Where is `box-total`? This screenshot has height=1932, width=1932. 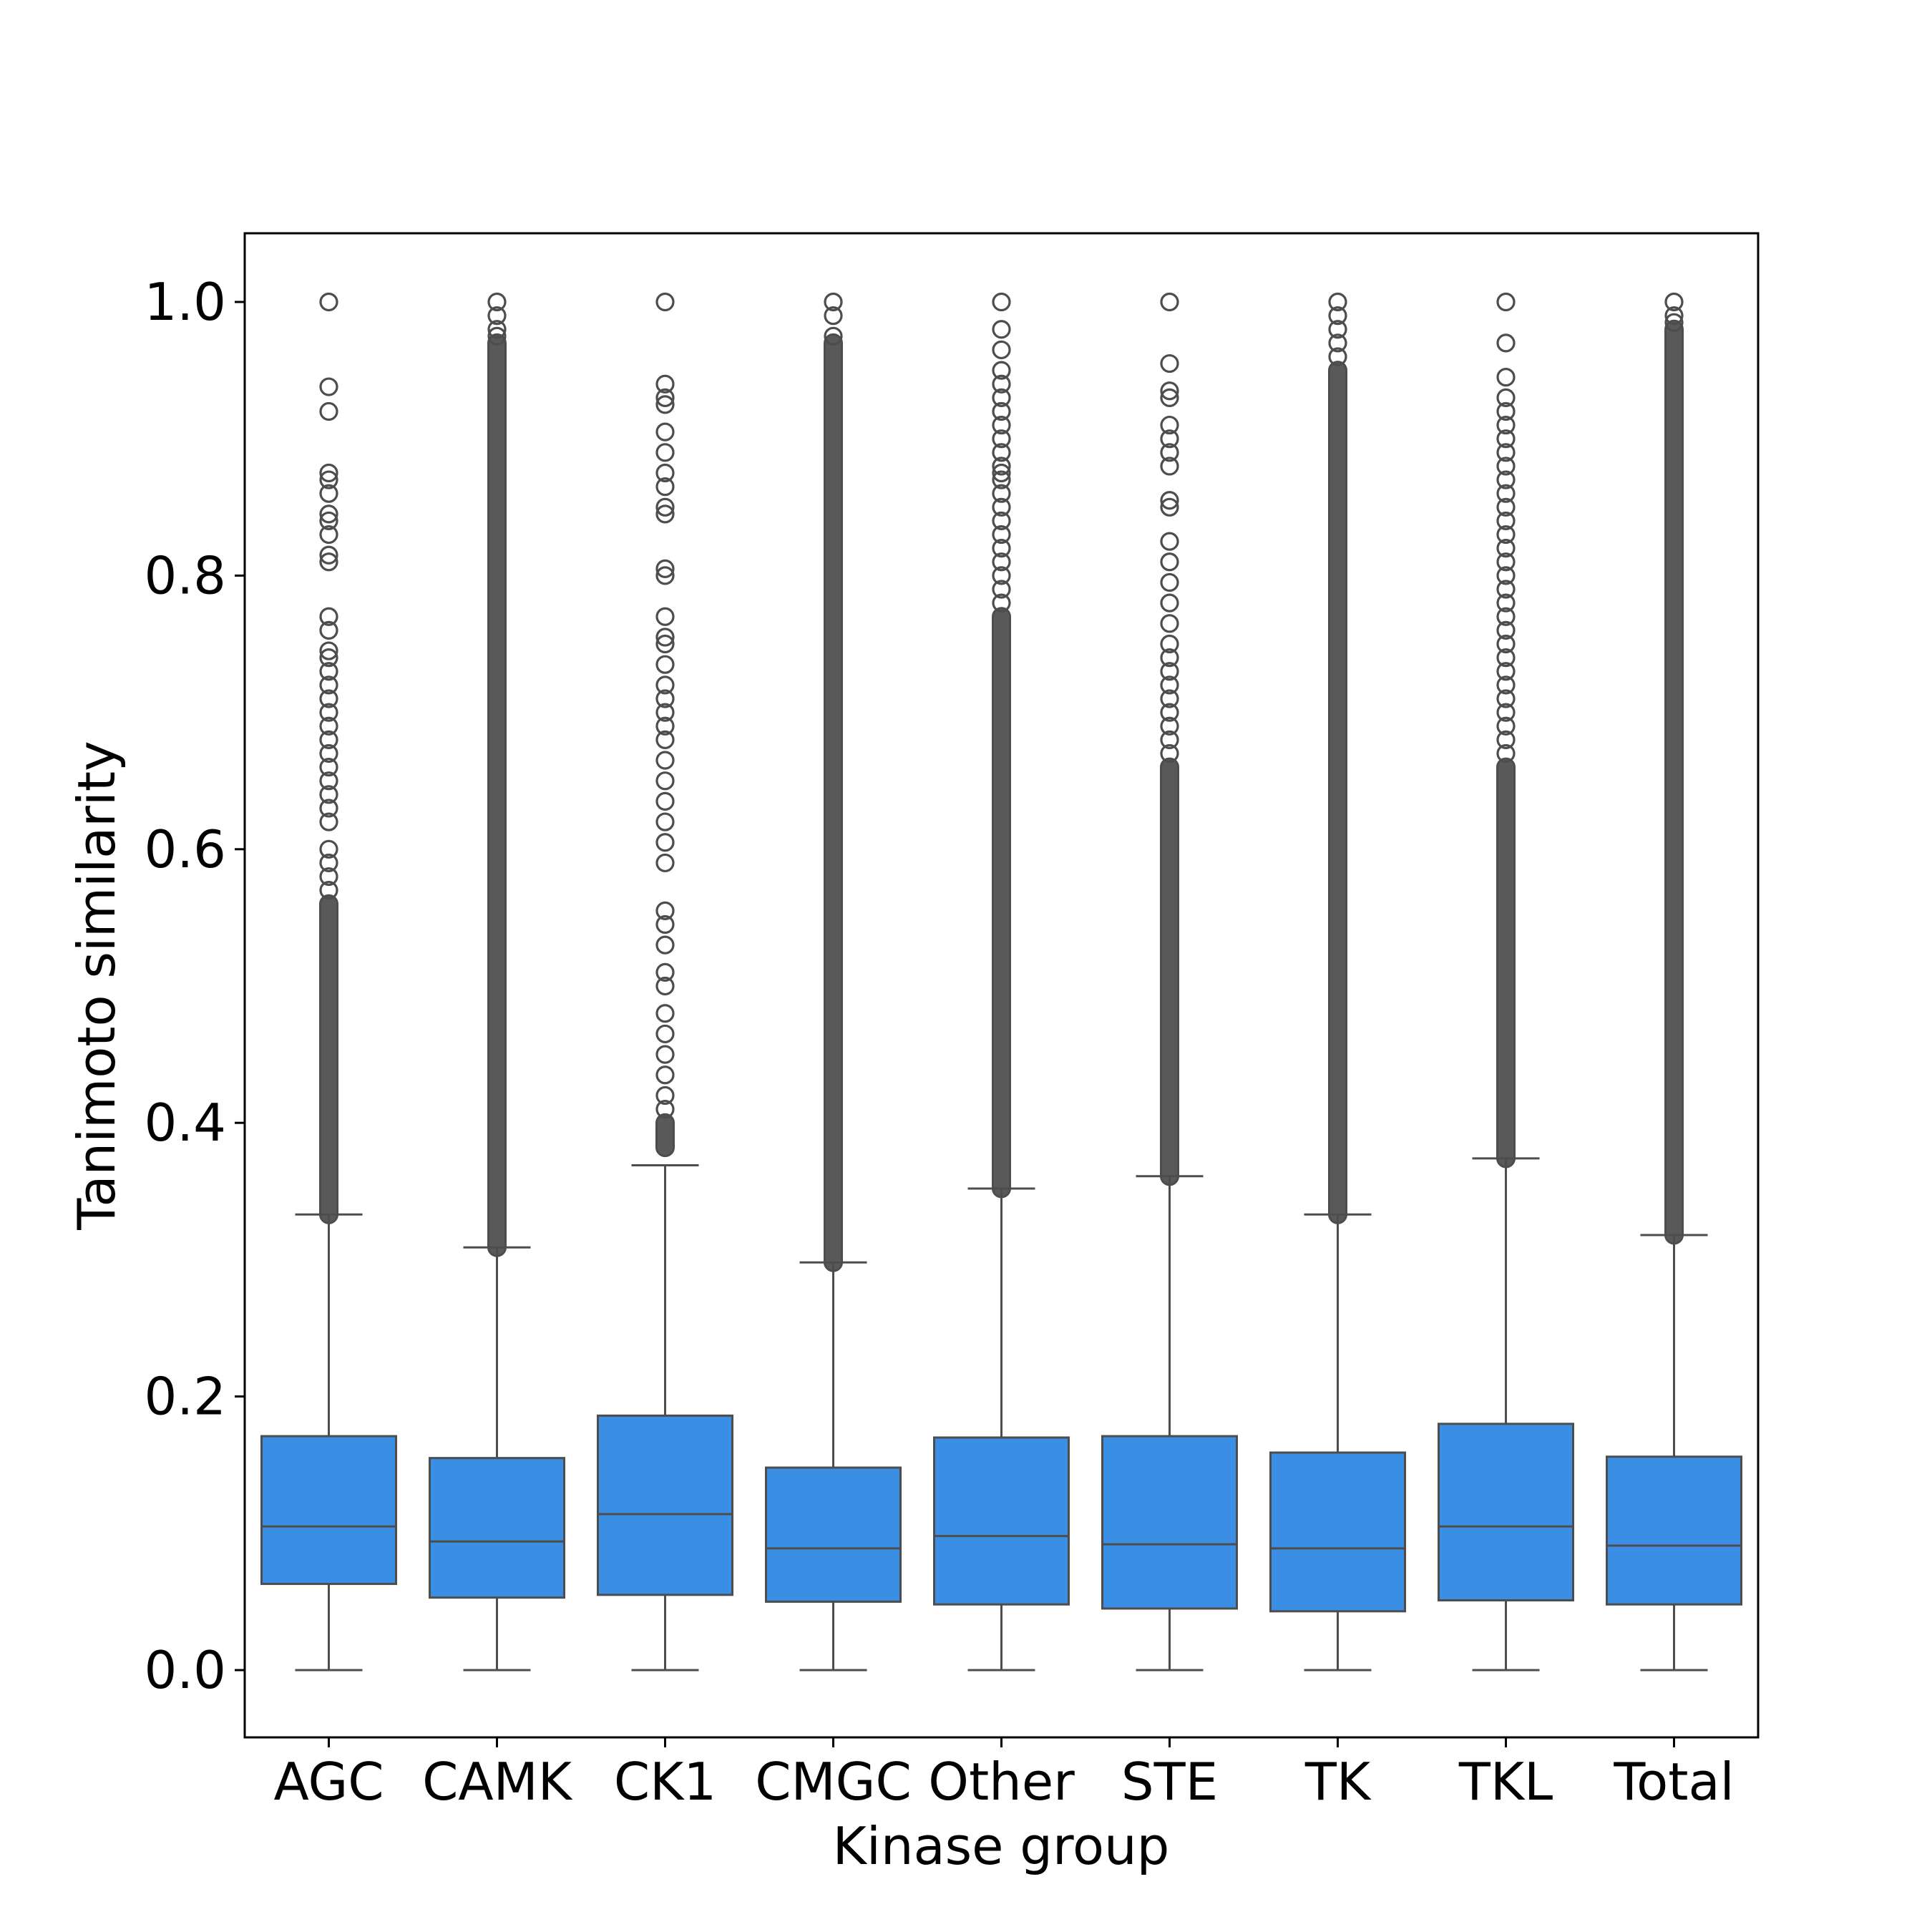
box-total is located at coordinates (1674, 1453).